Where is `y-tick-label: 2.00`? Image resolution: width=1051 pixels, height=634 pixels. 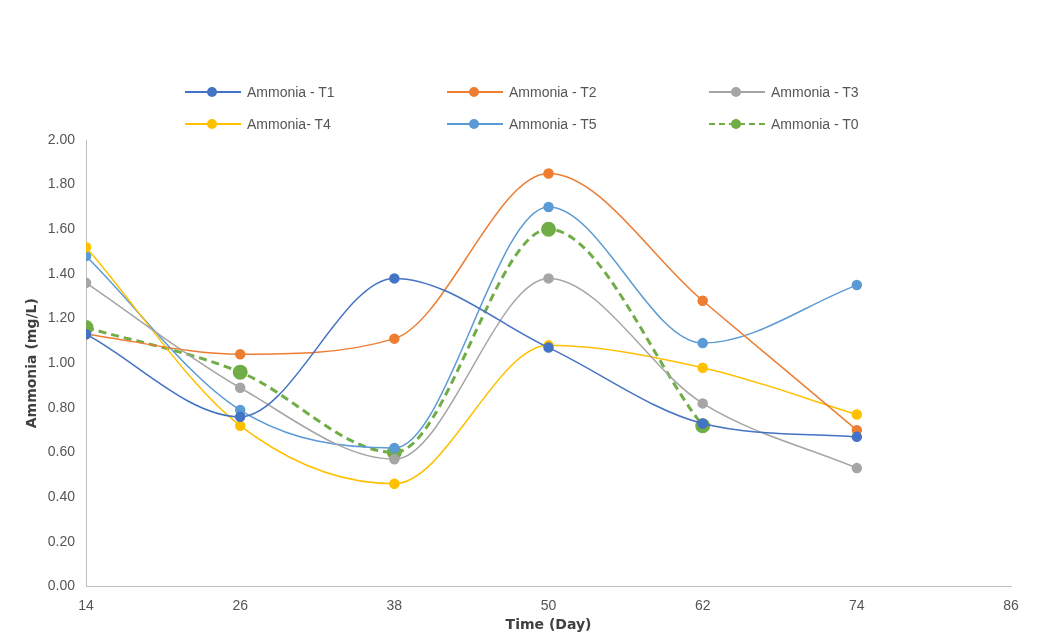 y-tick-label: 2.00 is located at coordinates (61, 138).